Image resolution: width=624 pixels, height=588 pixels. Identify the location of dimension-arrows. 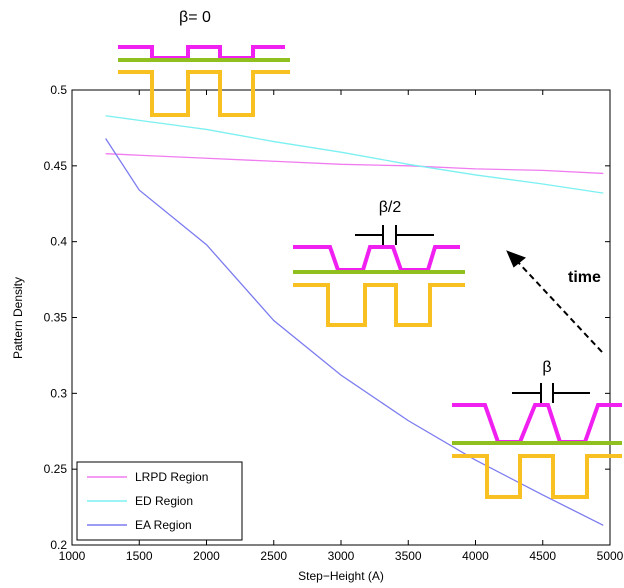
(479, 314).